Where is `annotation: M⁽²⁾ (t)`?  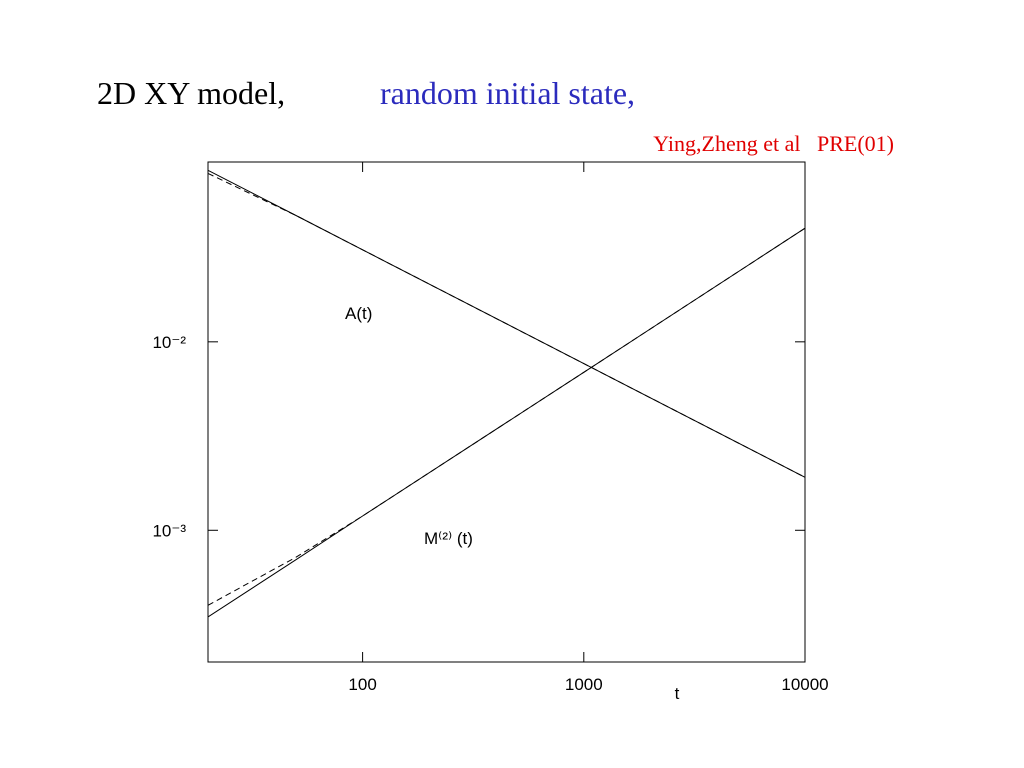 annotation: M⁽²⁾ (t) is located at coordinates (448, 538).